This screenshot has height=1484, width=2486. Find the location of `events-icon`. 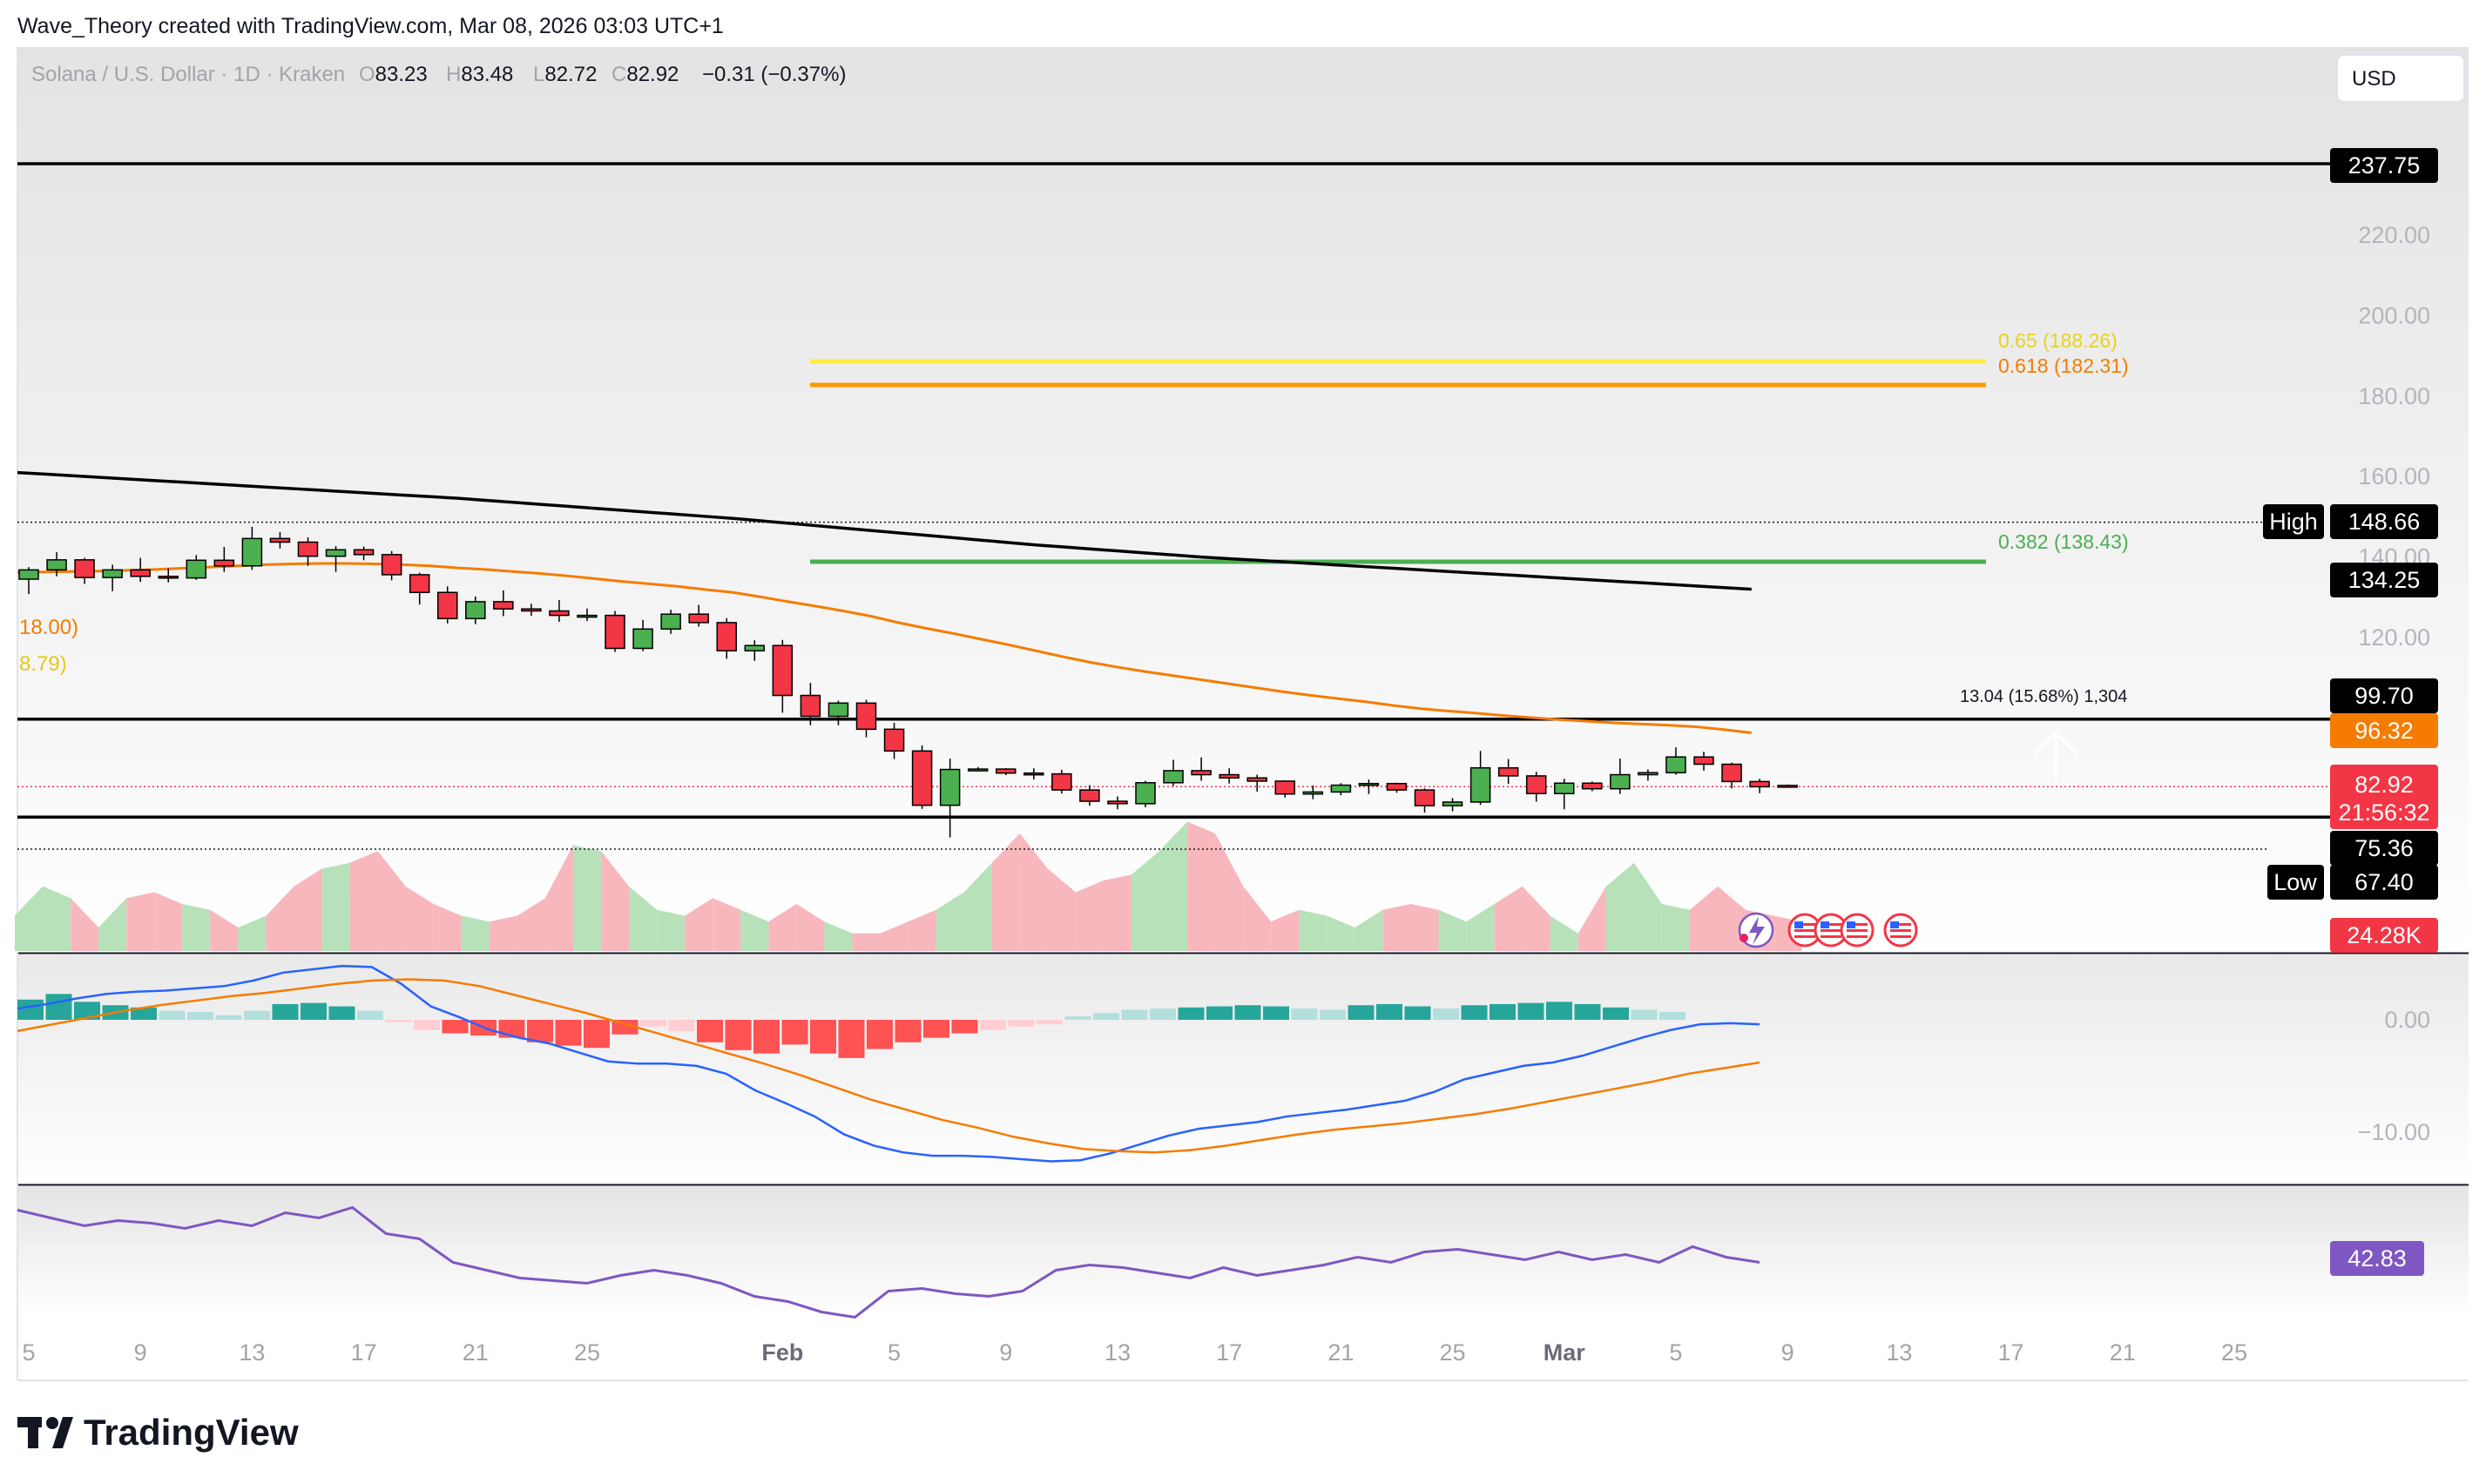

events-icon is located at coordinates (1756, 930).